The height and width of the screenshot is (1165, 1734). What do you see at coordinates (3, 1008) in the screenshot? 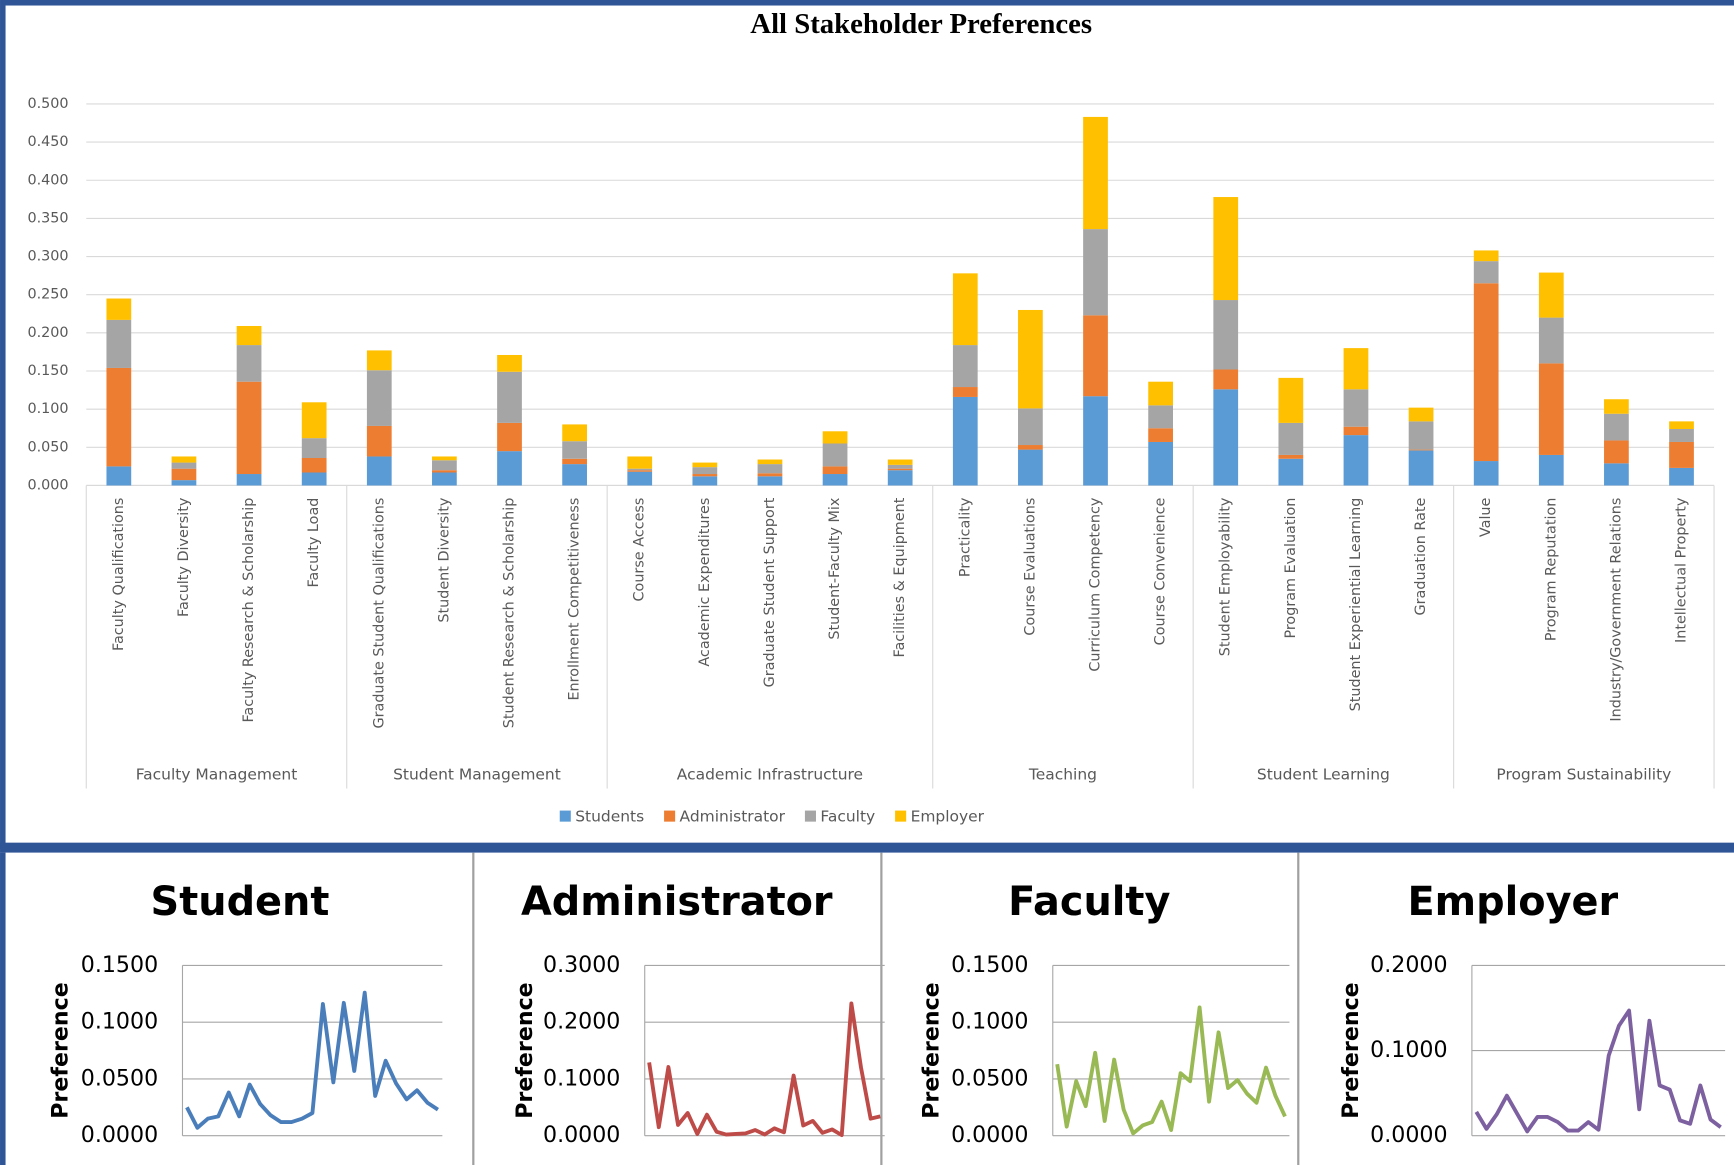
I see `left-edge` at bounding box center [3, 1008].